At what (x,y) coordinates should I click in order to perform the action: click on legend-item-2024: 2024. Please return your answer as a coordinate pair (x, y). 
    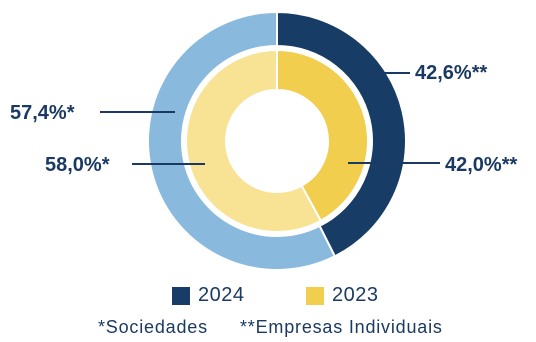
    Looking at the image, I should click on (208, 295).